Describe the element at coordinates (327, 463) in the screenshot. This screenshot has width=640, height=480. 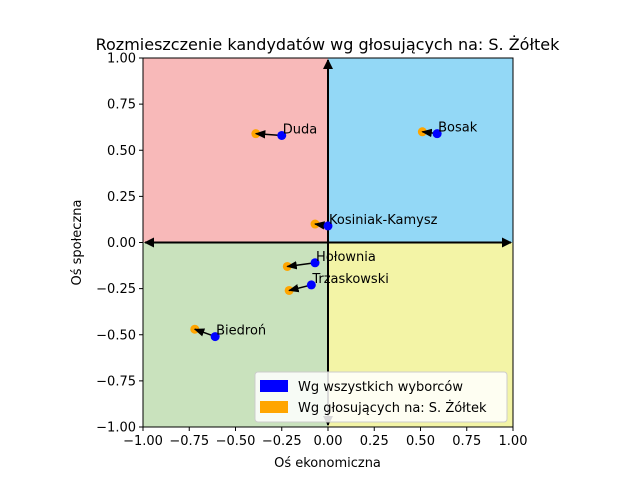
I see `x-axis-title: Oś ekonomiczna` at that location.